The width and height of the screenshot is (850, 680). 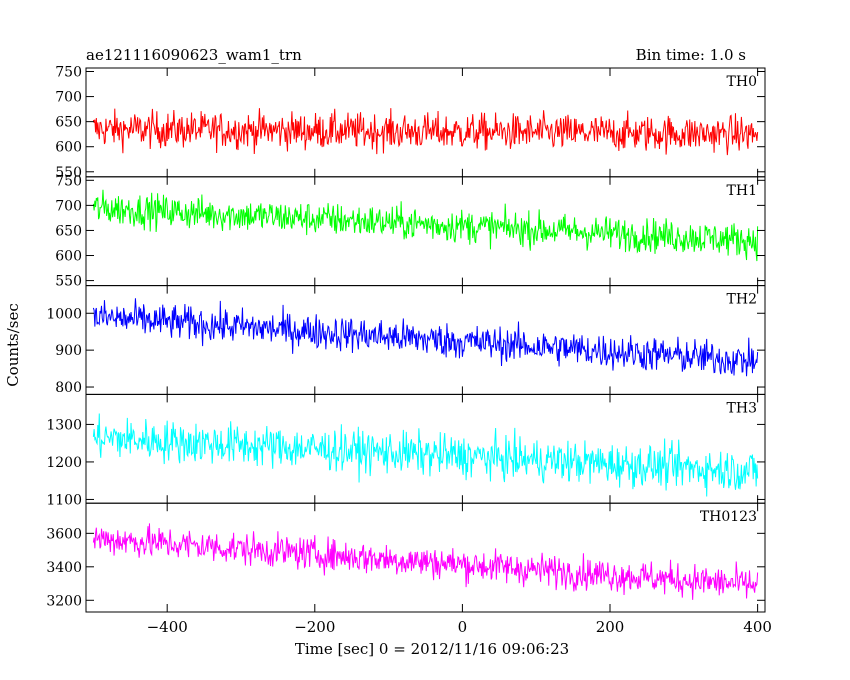 What do you see at coordinates (691, 55) in the screenshot?
I see `bin-time-label: Bin time: 1.0 s` at bounding box center [691, 55].